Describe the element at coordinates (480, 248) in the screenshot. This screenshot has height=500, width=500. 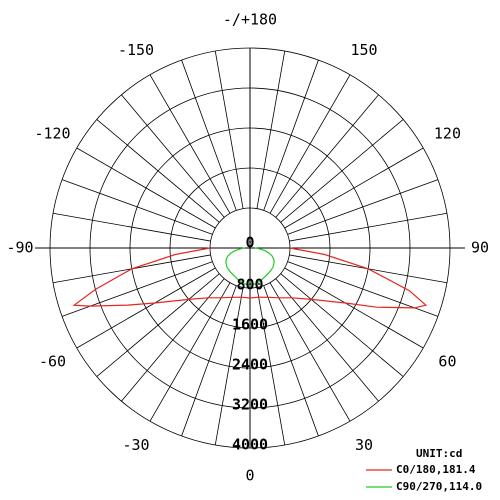
I see `angle-tick-label: 90` at that location.